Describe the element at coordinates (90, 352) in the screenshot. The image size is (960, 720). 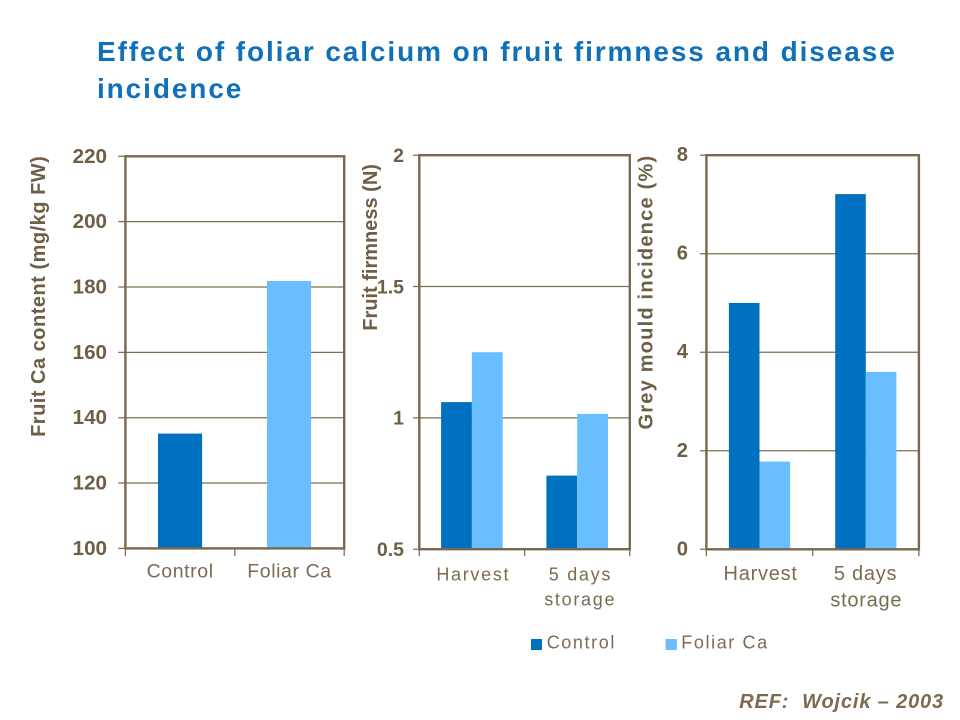
I see `svg-text: 160` at that location.